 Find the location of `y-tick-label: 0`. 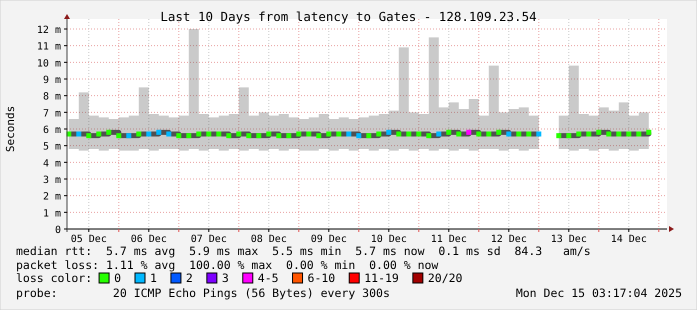

y-tick-label: 0 is located at coordinates (57, 230).